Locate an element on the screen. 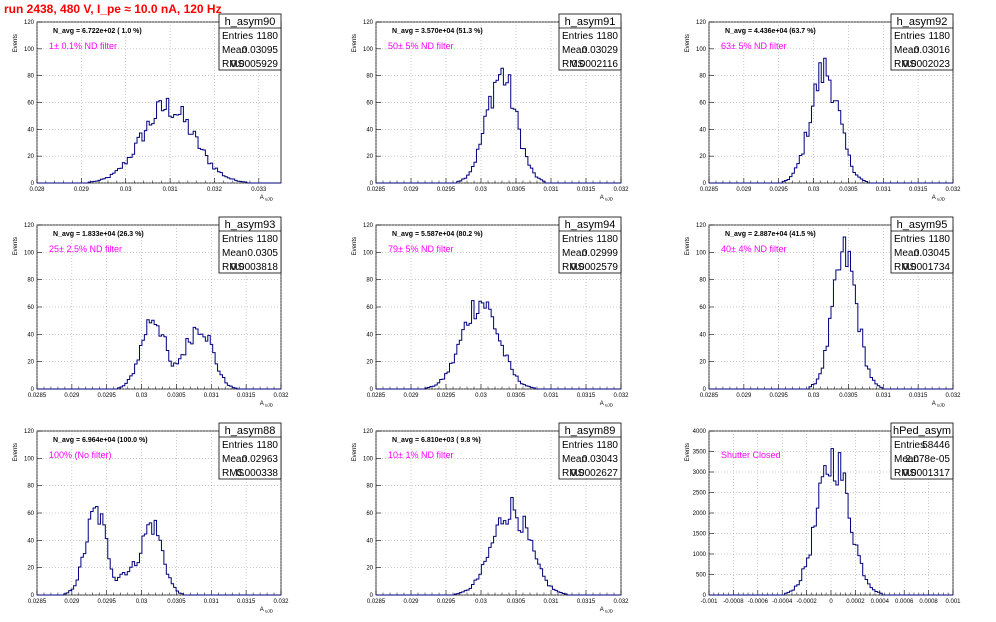  filter-label: 40± 4% ND filter is located at coordinates (753, 249).